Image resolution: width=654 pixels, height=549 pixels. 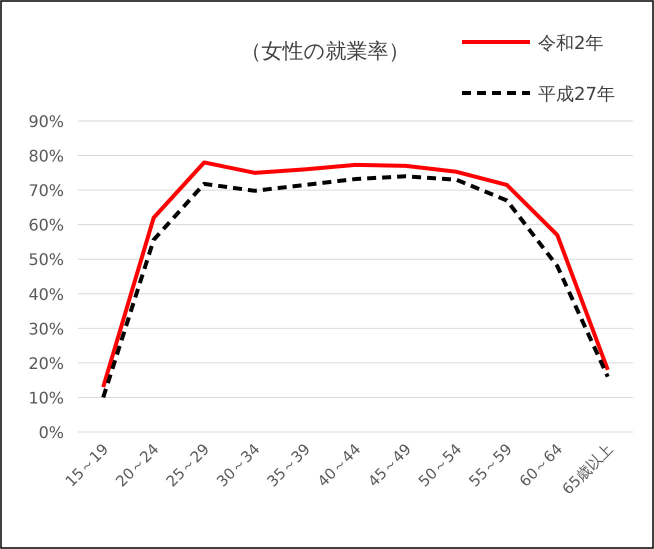 What do you see at coordinates (51, 432) in the screenshot?
I see `y-tick-label: 0%` at bounding box center [51, 432].